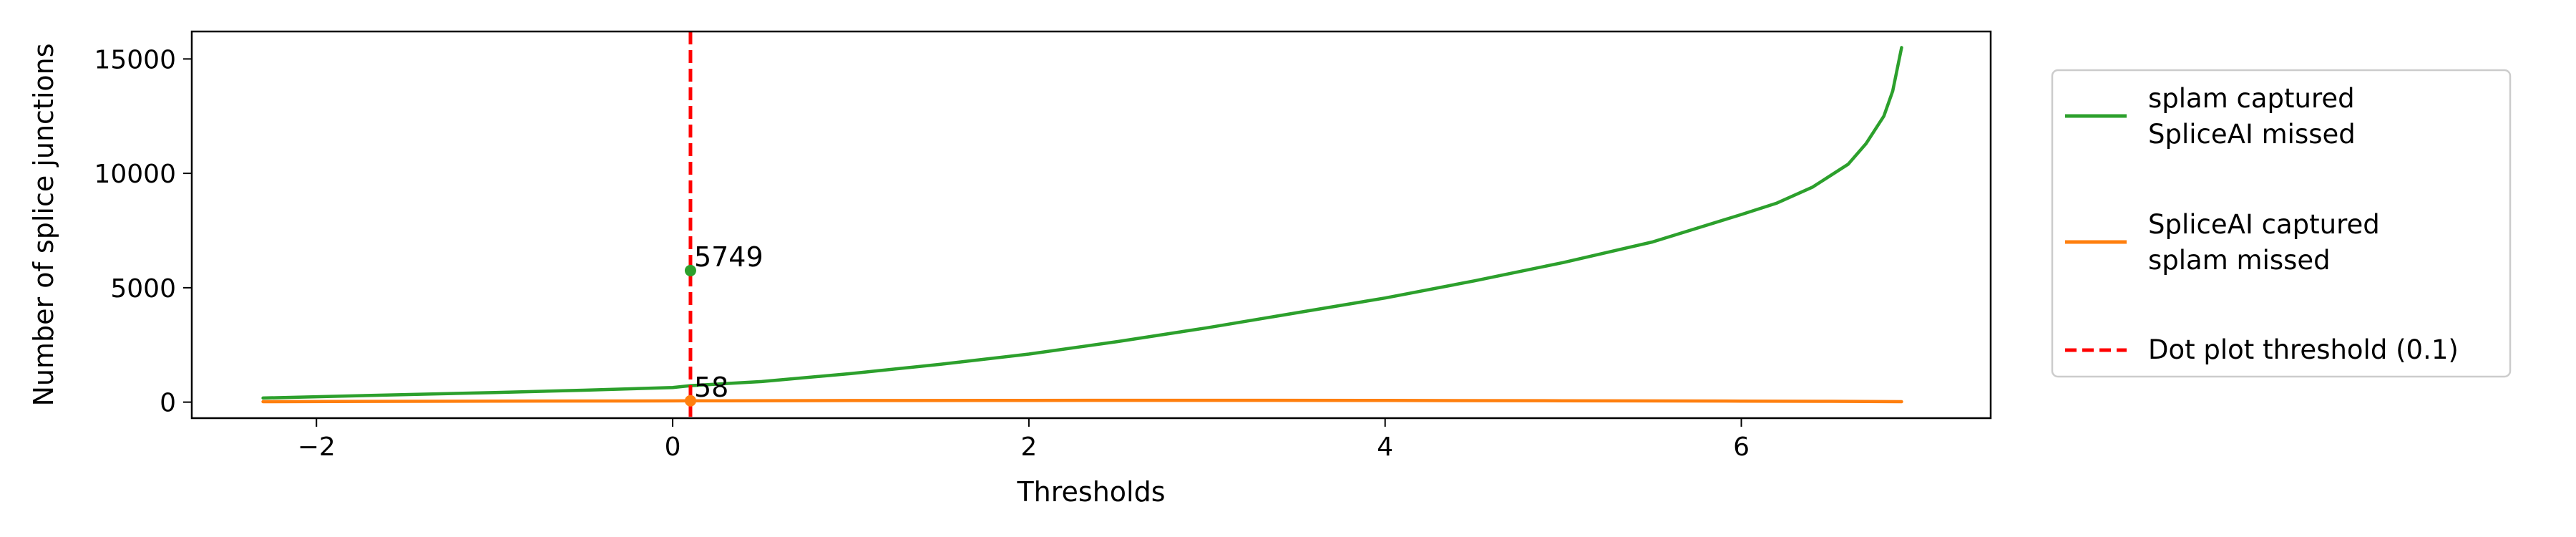 This screenshot has height=537, width=2576. I want to click on legend-label-0: splam captured SpliceAI missed, so click(2252, 116).